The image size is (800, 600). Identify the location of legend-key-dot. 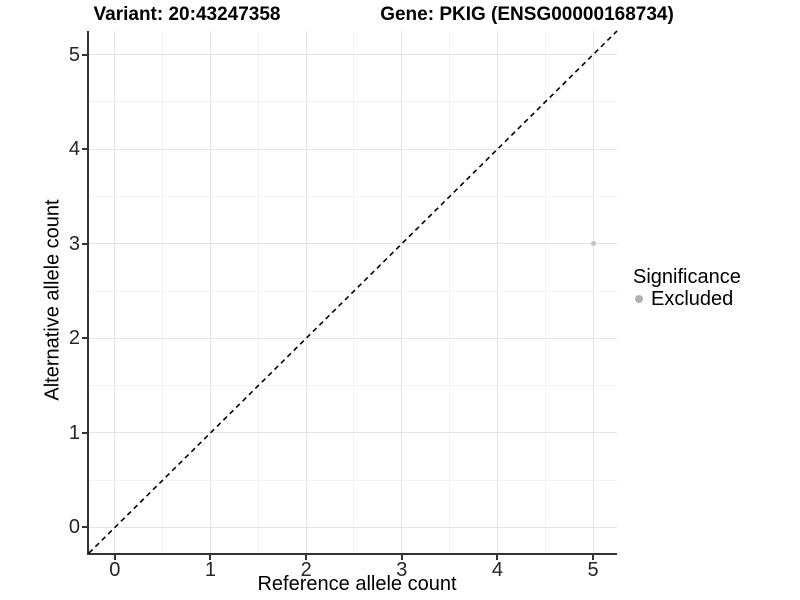
(639, 299).